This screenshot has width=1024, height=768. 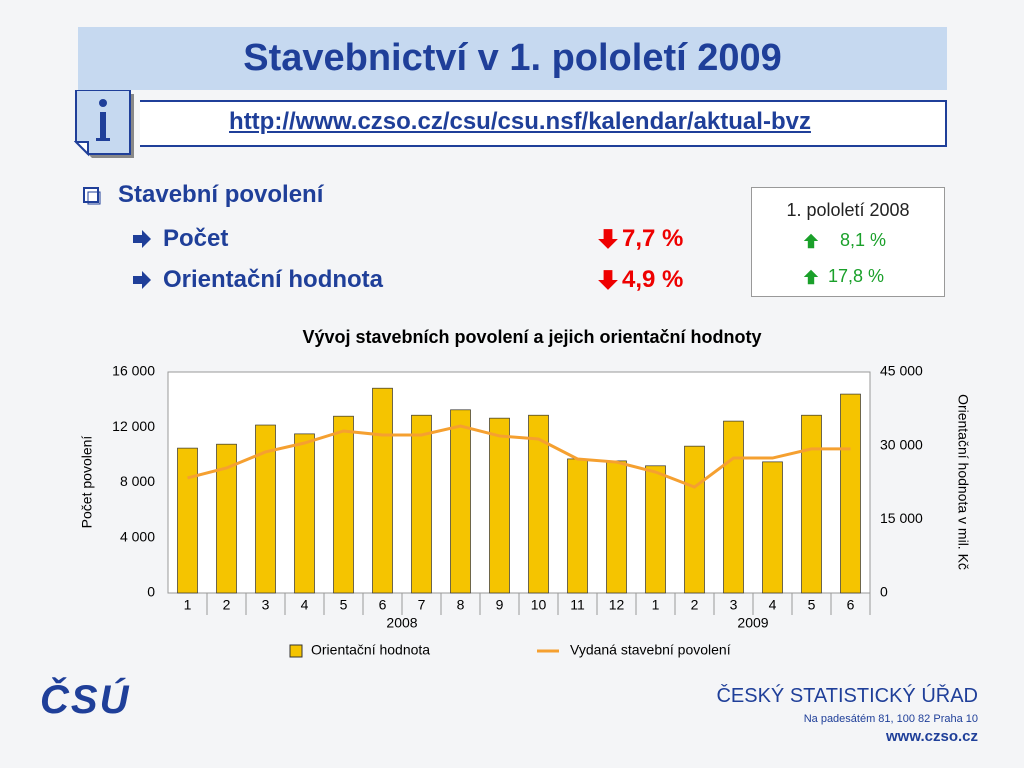 I want to click on x-tick-label: 7, so click(x=422, y=605).